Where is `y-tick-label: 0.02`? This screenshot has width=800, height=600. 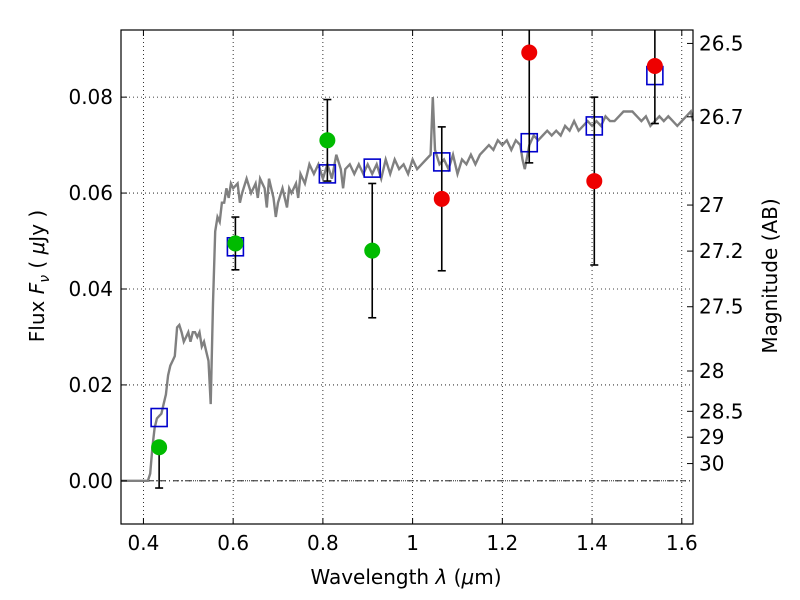 y-tick-label: 0.02 is located at coordinates (90, 385).